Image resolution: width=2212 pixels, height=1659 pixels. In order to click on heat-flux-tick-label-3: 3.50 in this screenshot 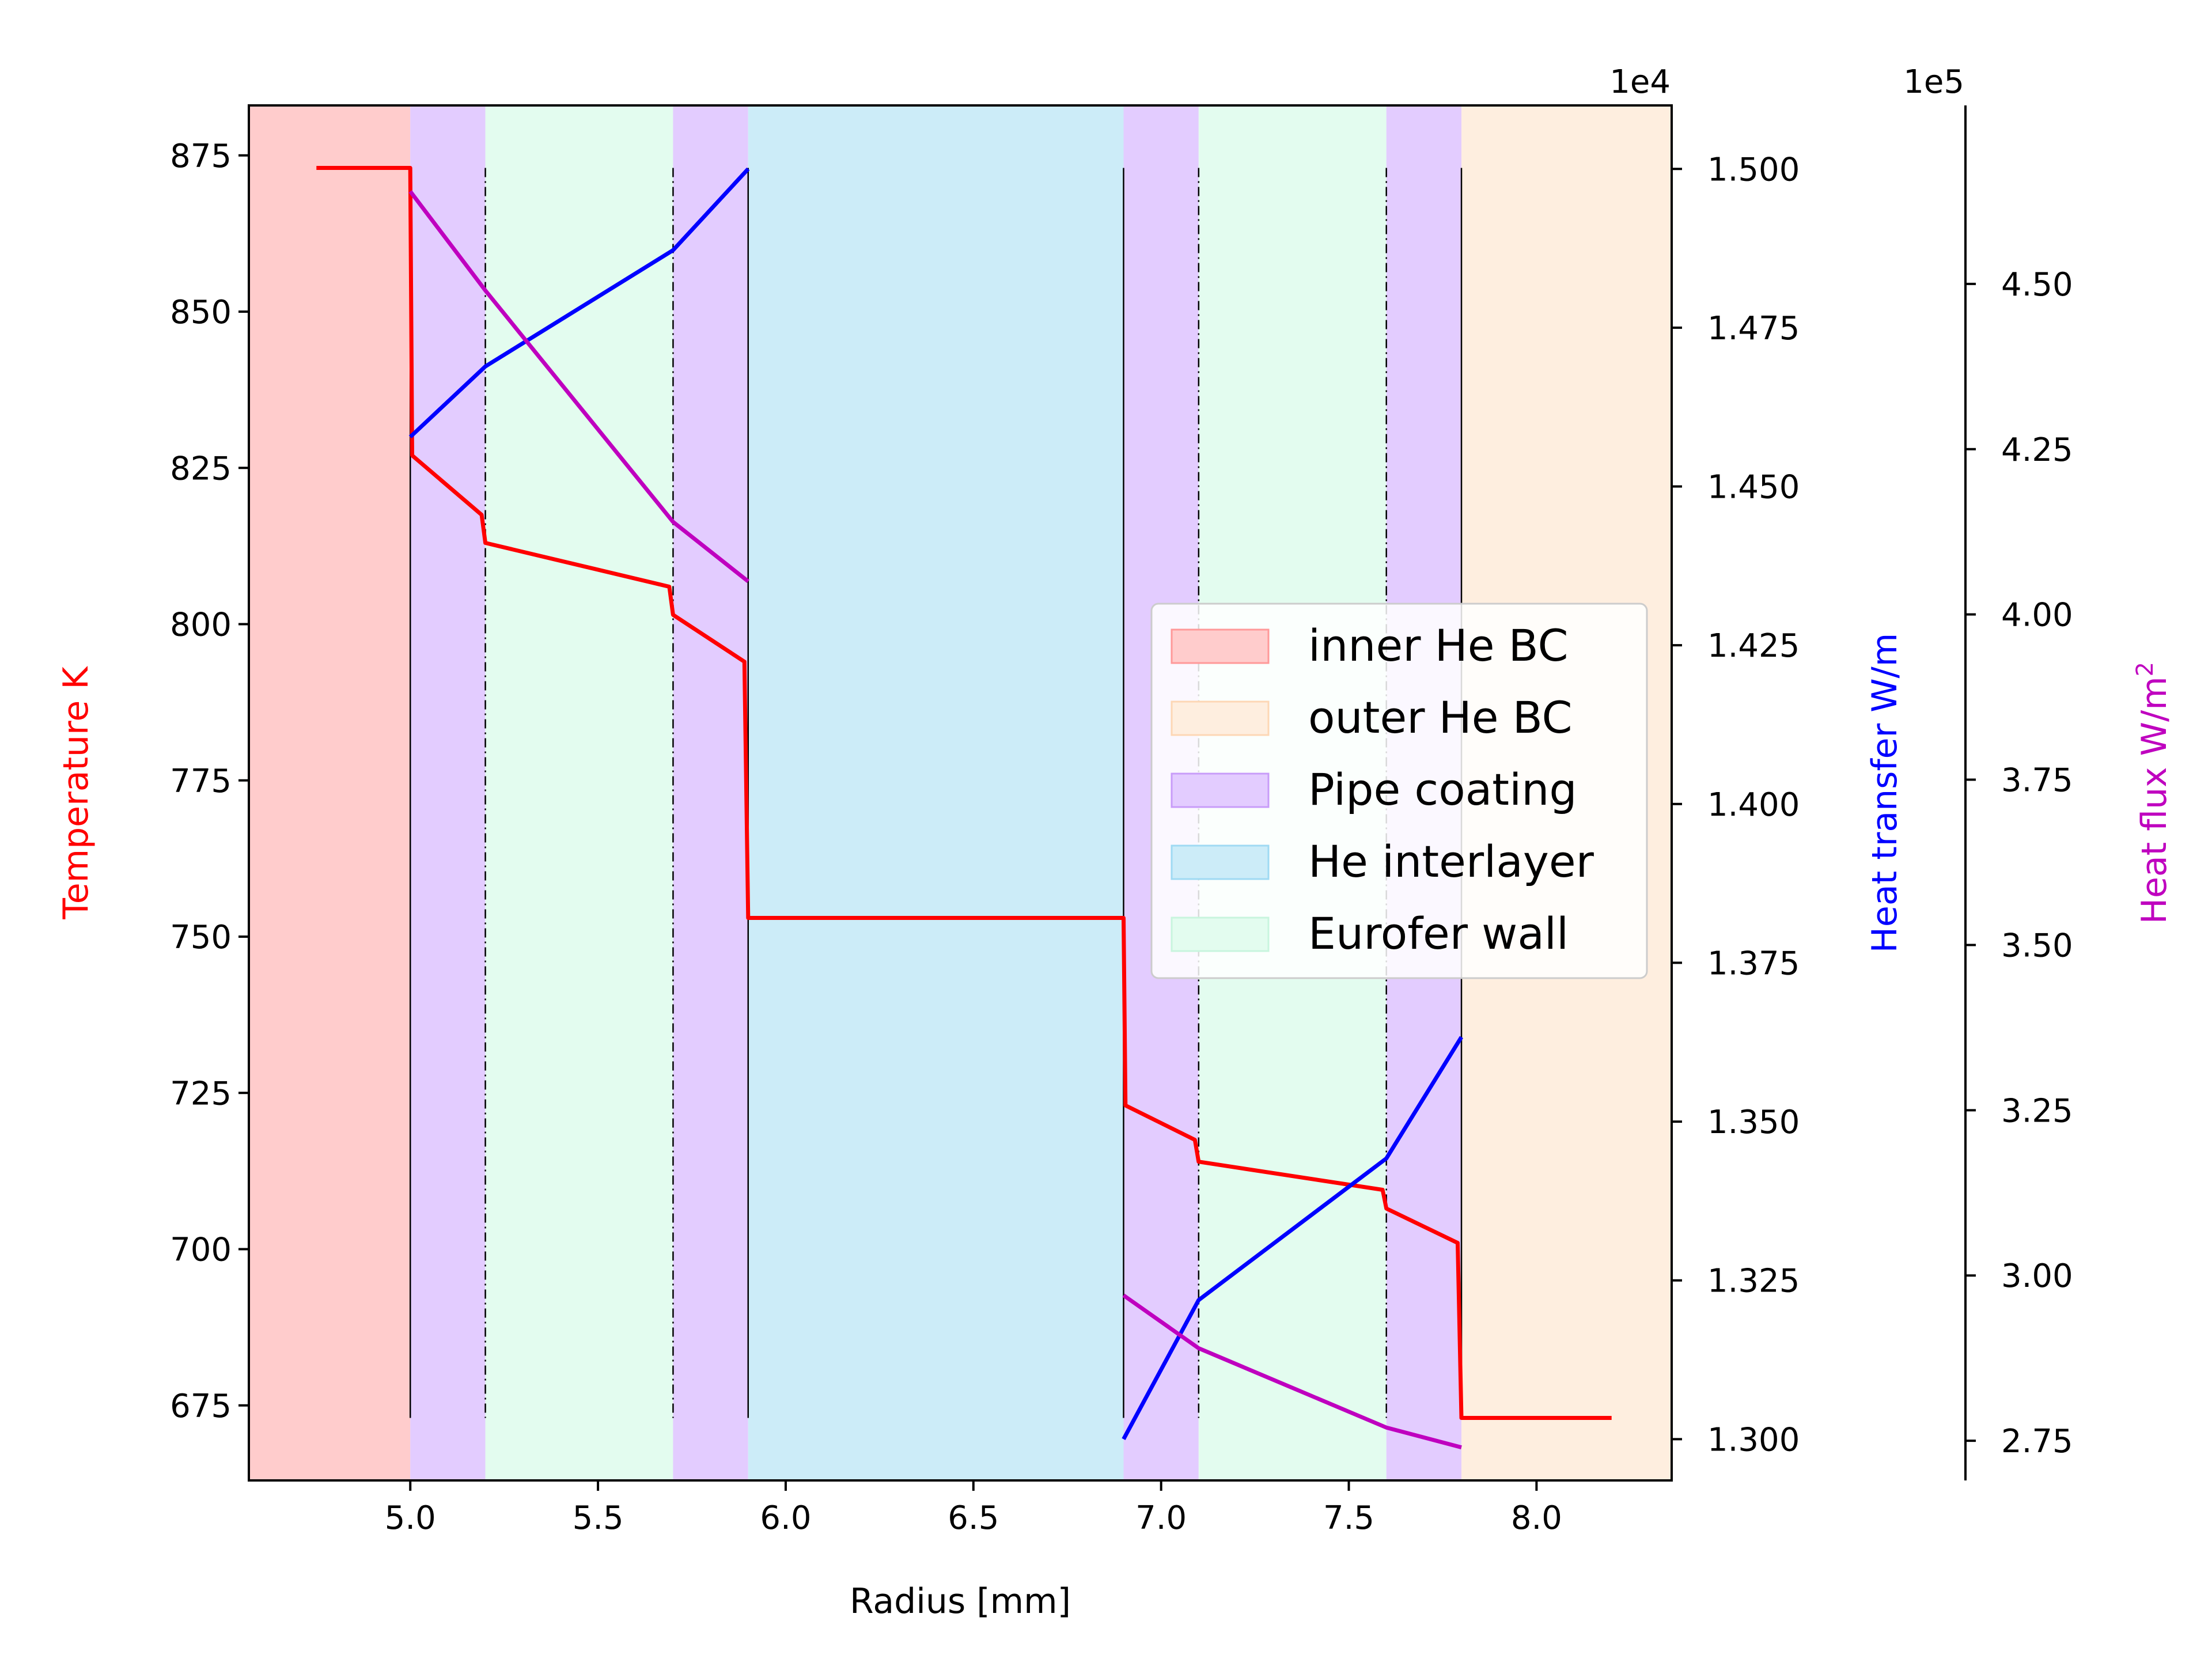, I will do `click(2037, 945)`.